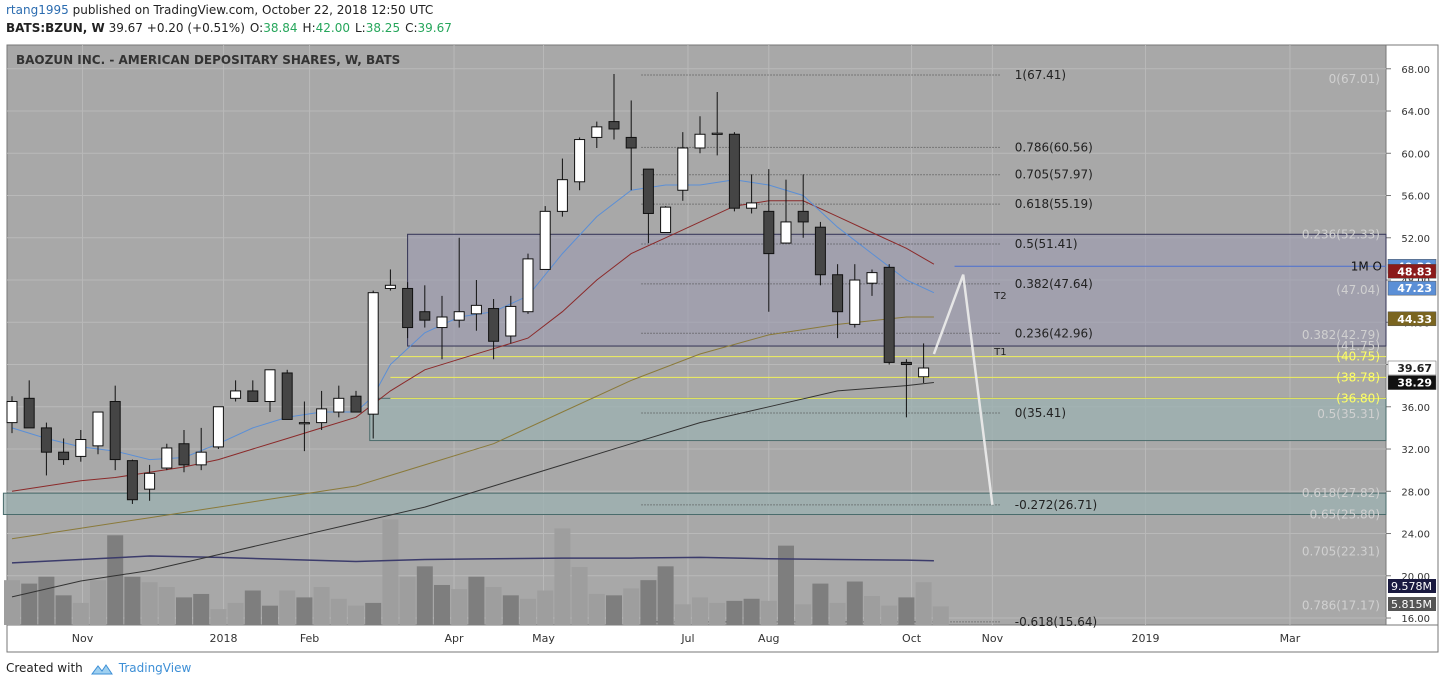 The width and height of the screenshot is (1444, 687). I want to click on price-badge-label: 48.83, so click(1414, 271).